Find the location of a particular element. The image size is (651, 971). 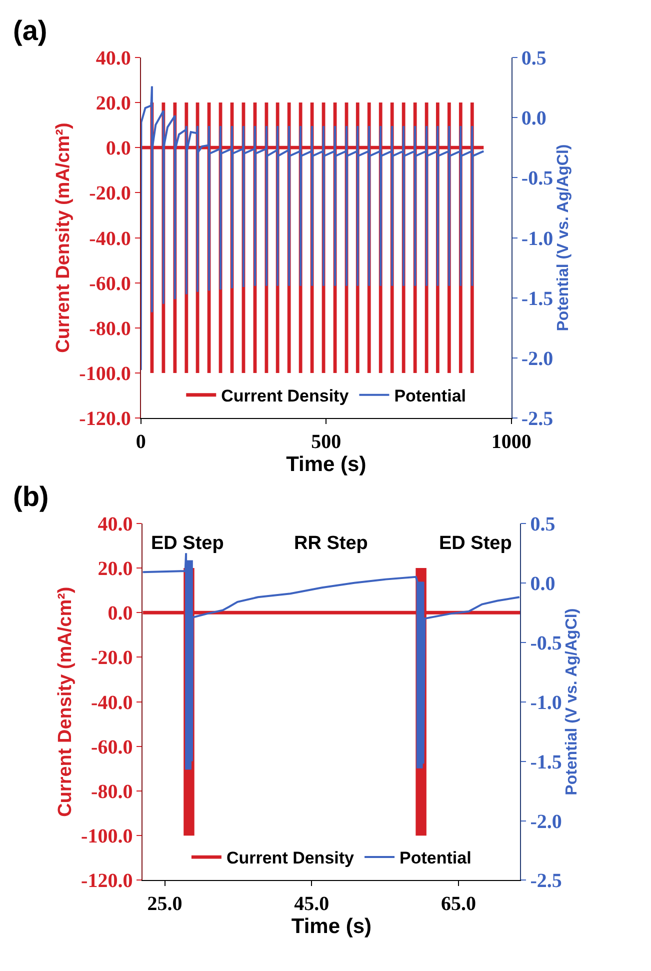

x-tick-label: 45.0 is located at coordinates (312, 904).